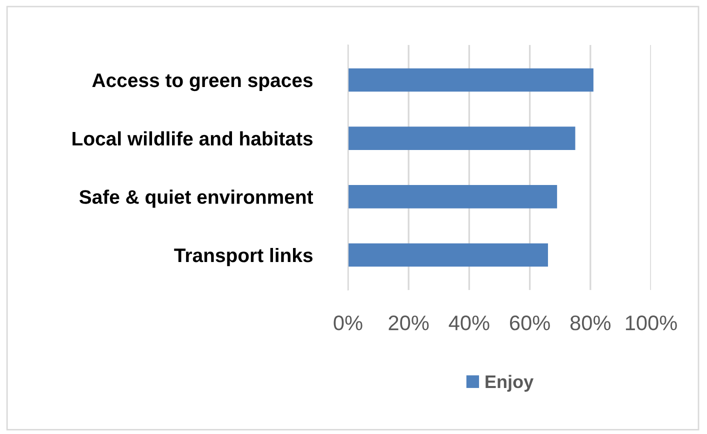  What do you see at coordinates (202, 83) in the screenshot?
I see `y-tick-label: Access to green spaces` at bounding box center [202, 83].